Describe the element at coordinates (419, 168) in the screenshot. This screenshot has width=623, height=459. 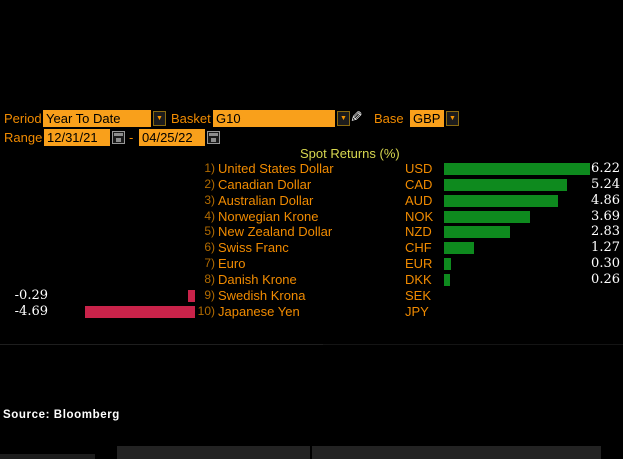
I see `currency-code: USD` at that location.